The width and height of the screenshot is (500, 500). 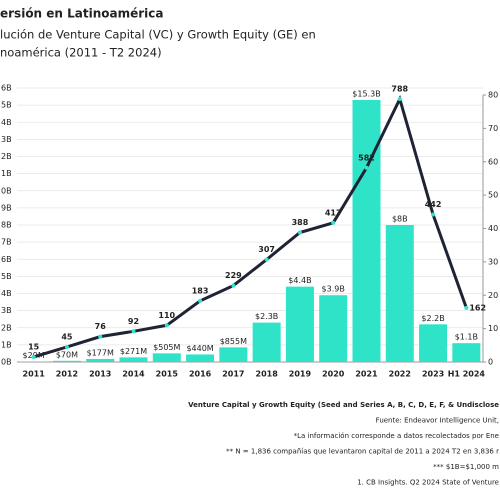 What do you see at coordinates (100, 352) in the screenshot?
I see `bar-value-label: $177M` at bounding box center [100, 352].